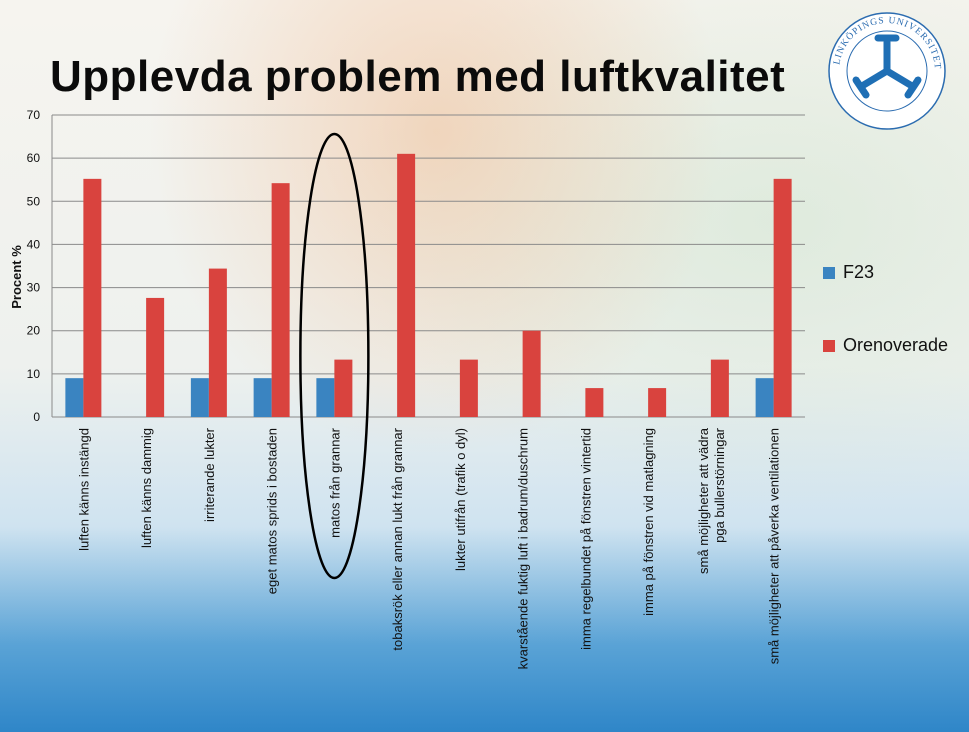 The width and height of the screenshot is (969, 732). What do you see at coordinates (418, 76) in the screenshot?
I see `slide-title: Upplevda problem med luftkvalitet` at bounding box center [418, 76].